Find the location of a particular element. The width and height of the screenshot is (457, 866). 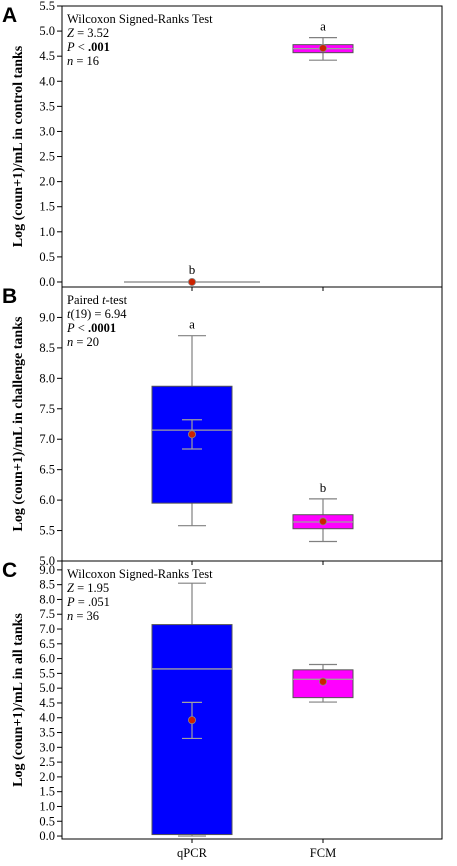

stats-annotation-line: n = 36 is located at coordinates (83, 616).